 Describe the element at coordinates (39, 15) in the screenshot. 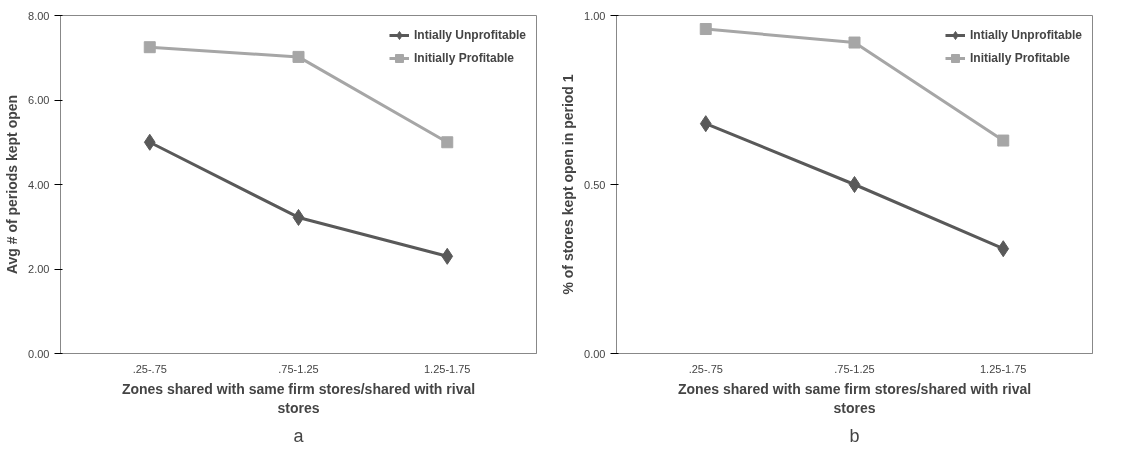

I see `y-tick-label: 8.00` at that location.